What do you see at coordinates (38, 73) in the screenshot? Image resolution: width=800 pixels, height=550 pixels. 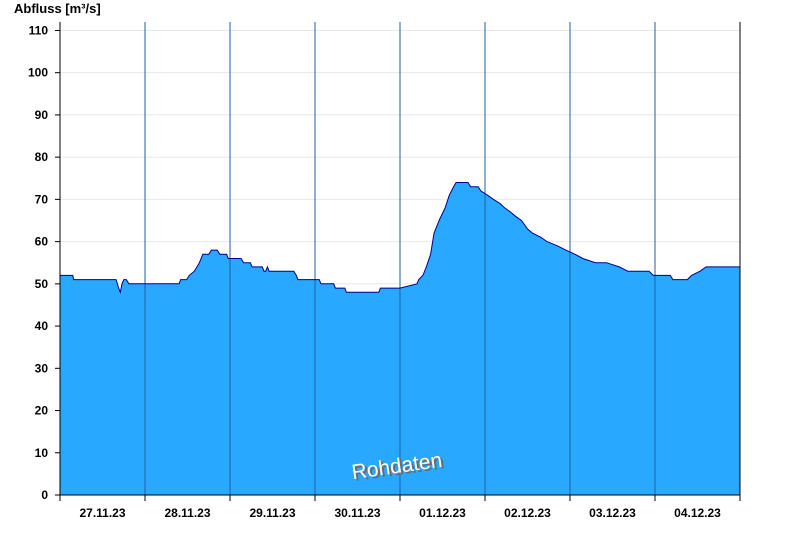 I see `y-tick-label-100: 100` at bounding box center [38, 73].